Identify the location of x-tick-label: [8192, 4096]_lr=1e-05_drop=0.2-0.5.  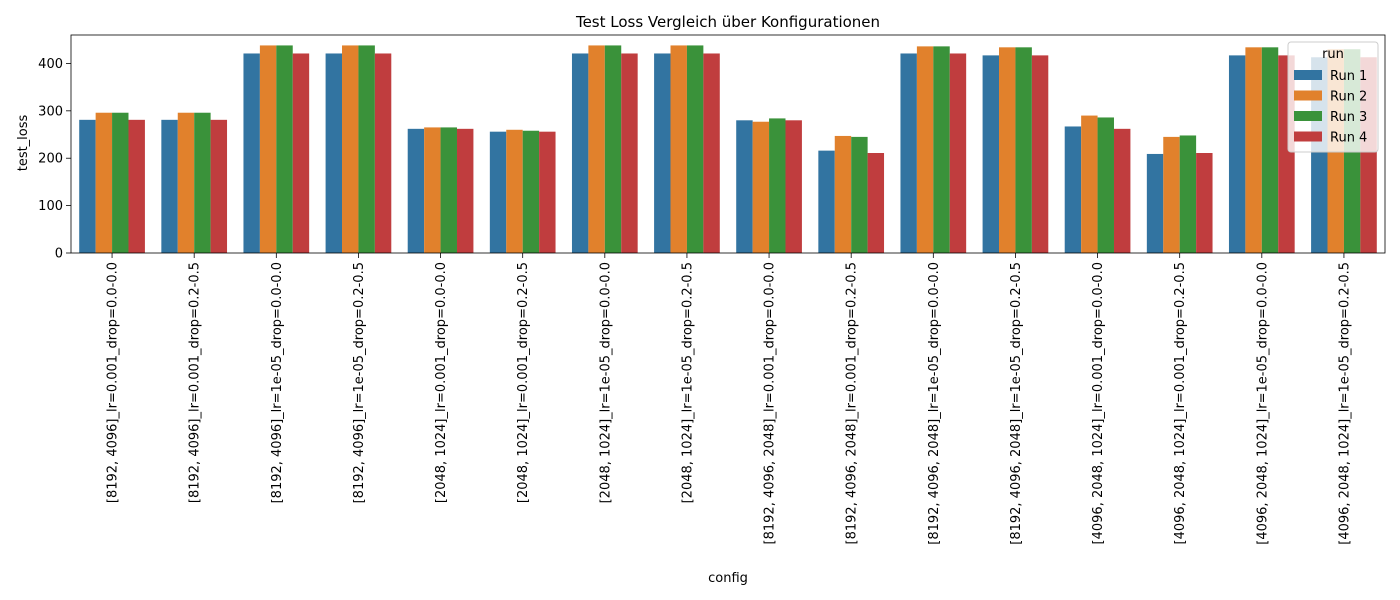
(359, 382).